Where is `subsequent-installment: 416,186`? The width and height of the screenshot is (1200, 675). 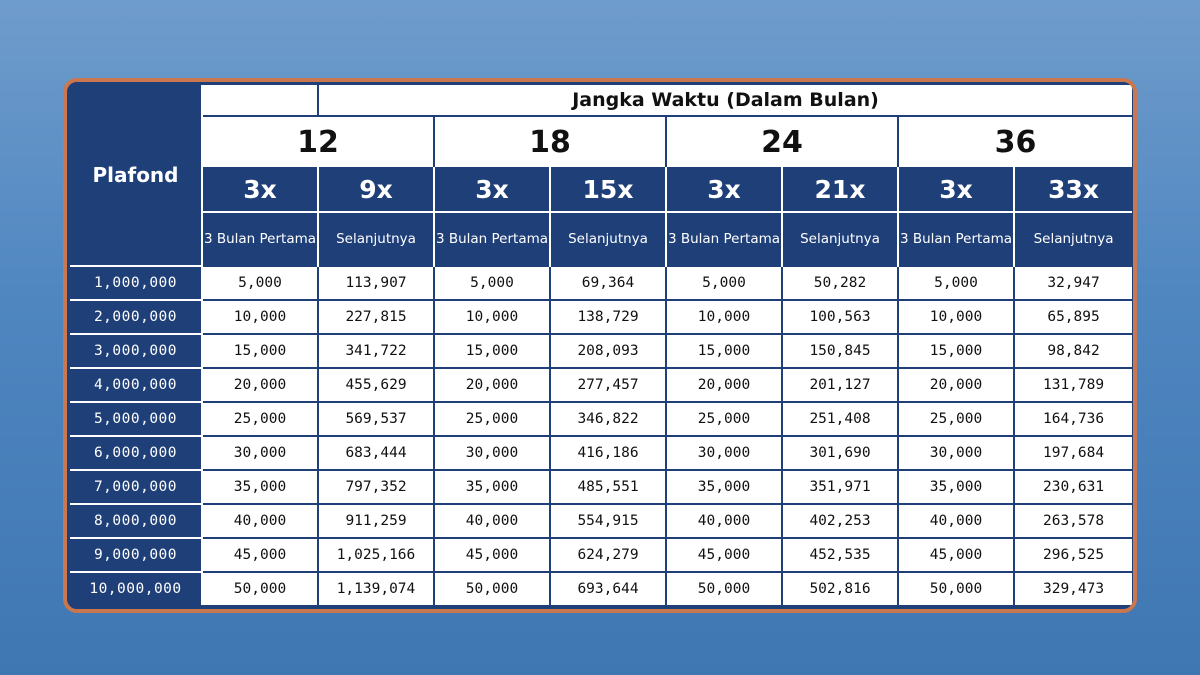 subsequent-installment: 416,186 is located at coordinates (608, 452).